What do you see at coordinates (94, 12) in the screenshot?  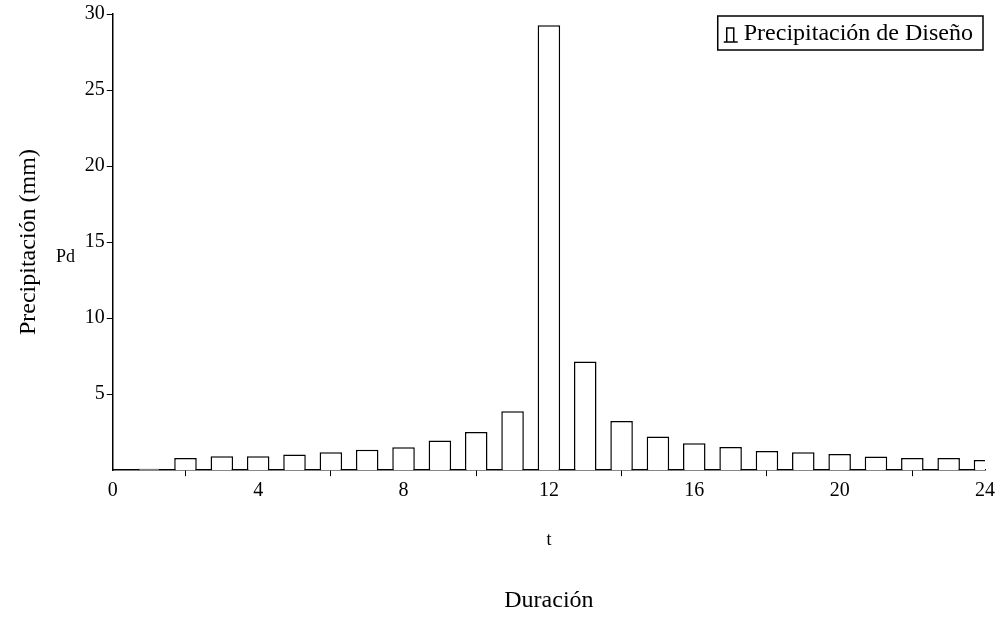 I see `y-tick-label: 30` at bounding box center [94, 12].